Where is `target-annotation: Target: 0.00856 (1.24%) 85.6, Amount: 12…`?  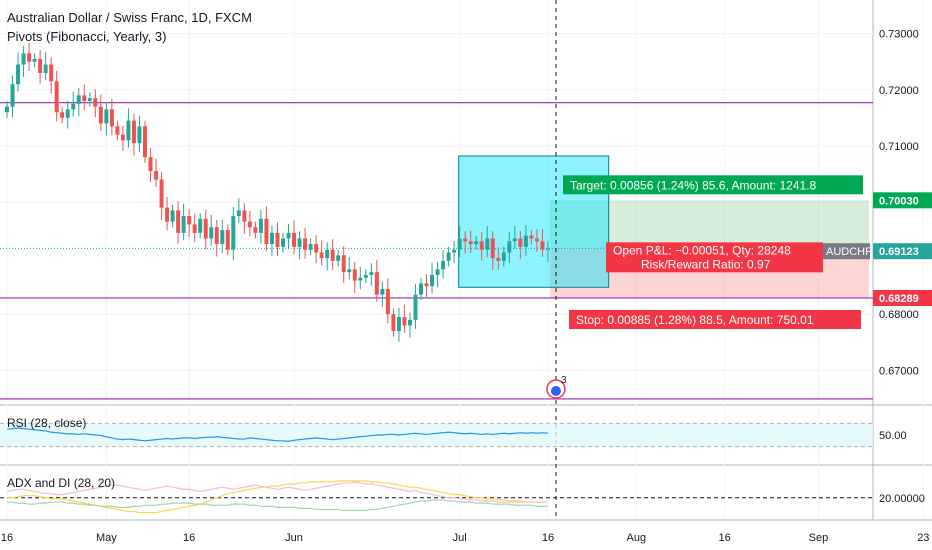
target-annotation: Target: 0.00856 (1.24%) 85.6, Amount: 12… is located at coordinates (693, 185).